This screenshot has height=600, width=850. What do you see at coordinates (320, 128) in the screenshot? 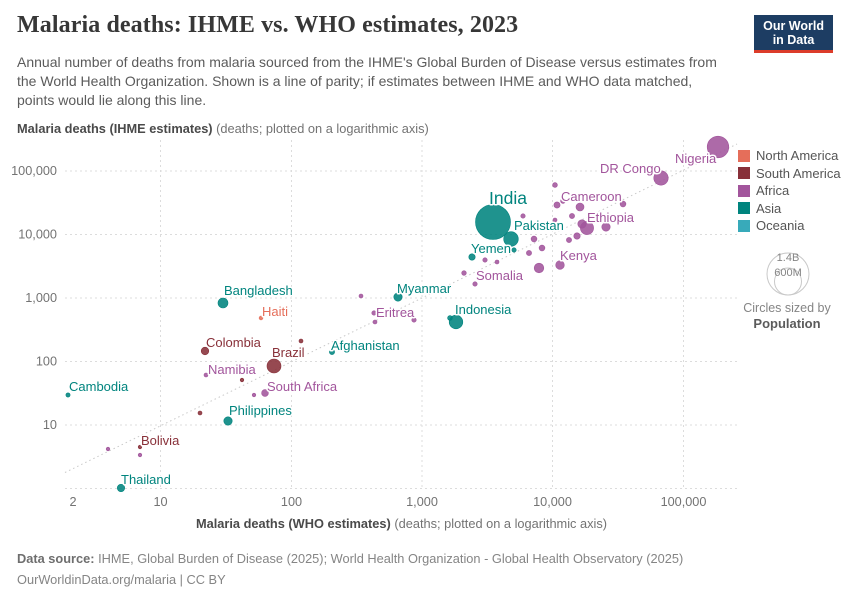
I see `y-axis-title-units: (deaths; plotted on a logarithmic axis)` at bounding box center [320, 128].